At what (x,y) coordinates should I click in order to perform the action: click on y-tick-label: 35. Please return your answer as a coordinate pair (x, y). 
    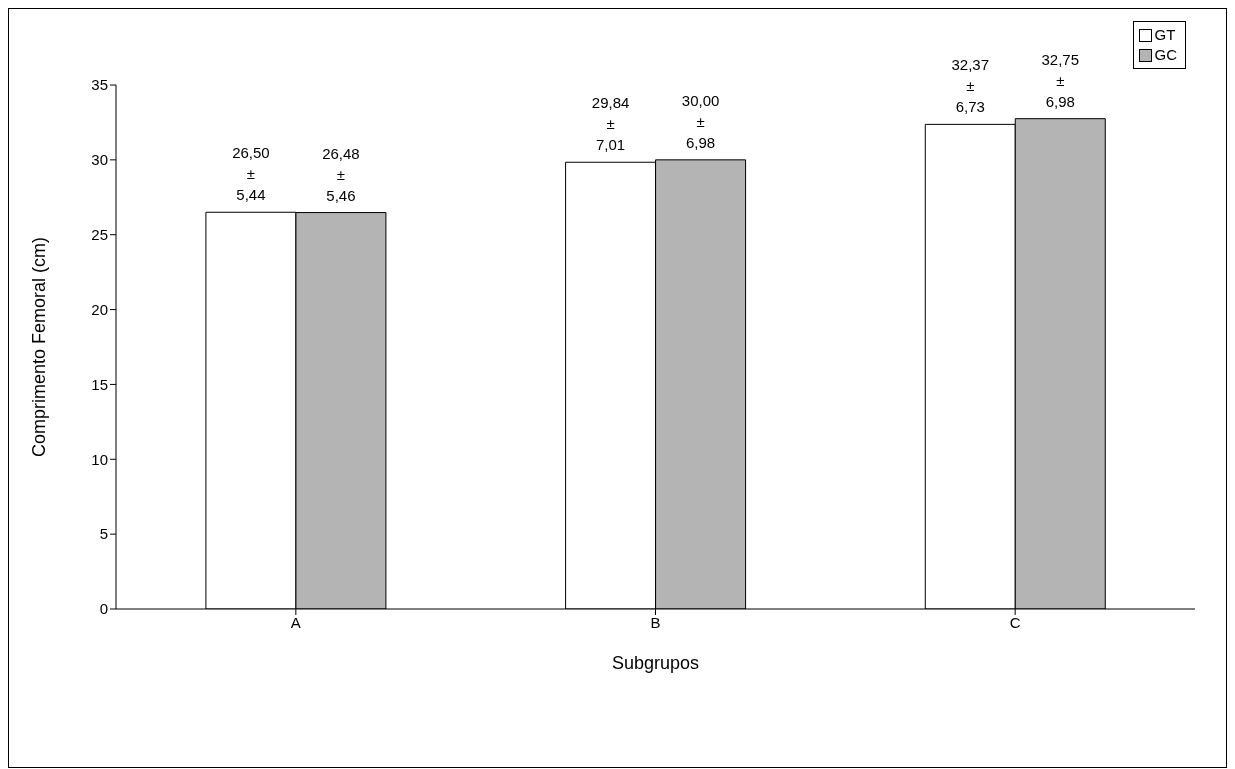
    Looking at the image, I should click on (99, 85).